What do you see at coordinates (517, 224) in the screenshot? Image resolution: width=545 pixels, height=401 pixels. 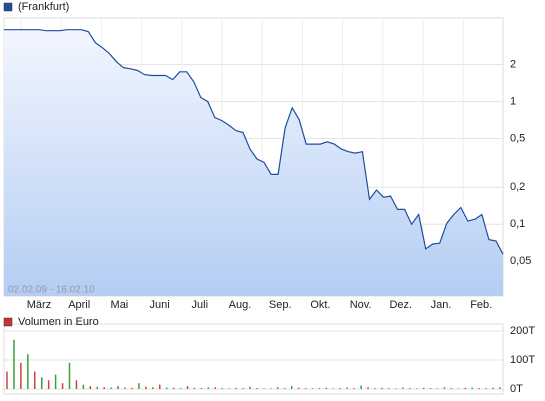 I see `y-tick-label: 0,1` at bounding box center [517, 224].